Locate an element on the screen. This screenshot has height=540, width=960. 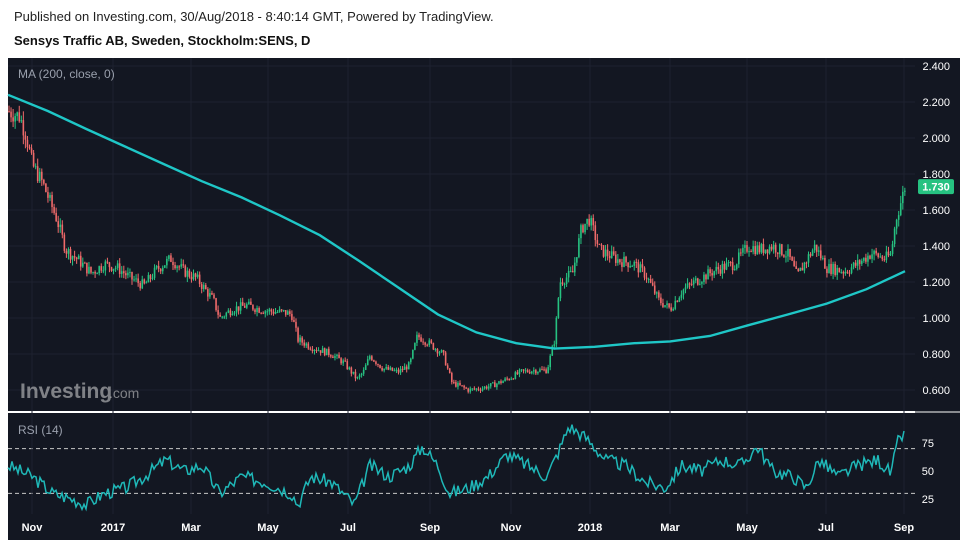
rsi-tick-label: 50 is located at coordinates (928, 472).